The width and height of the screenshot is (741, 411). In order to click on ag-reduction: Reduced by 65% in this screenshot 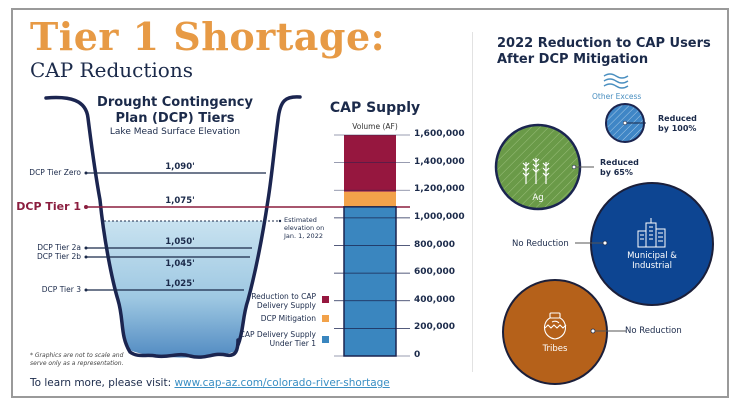, I will do `click(619, 168)`.